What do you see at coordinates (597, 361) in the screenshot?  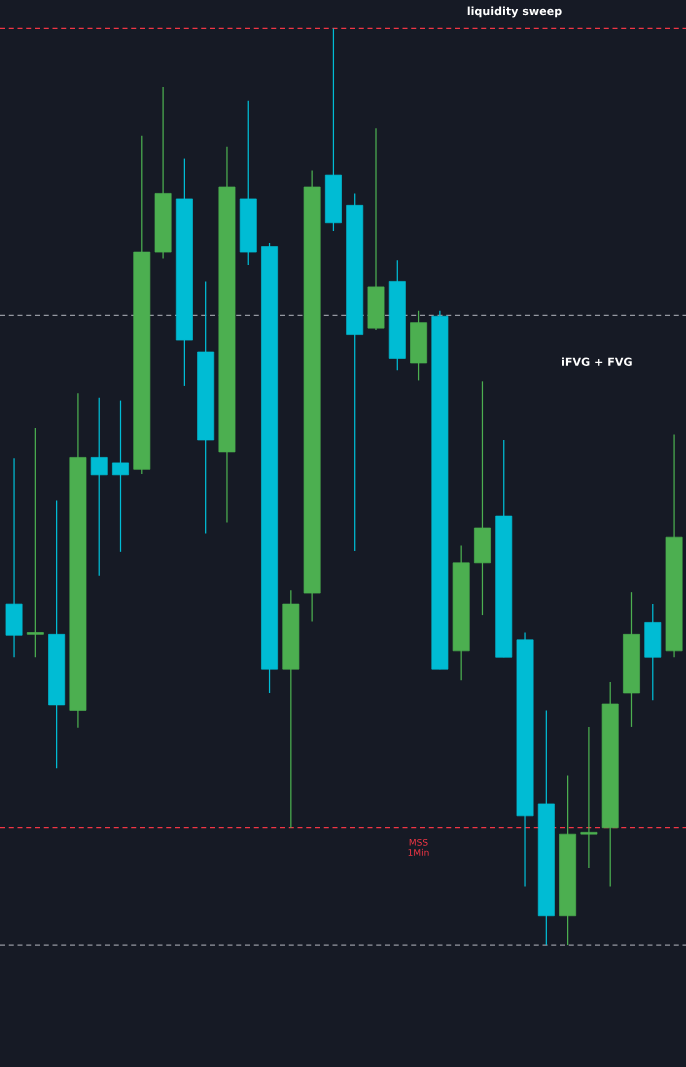 I see `annotation: iFVG + FVG` at bounding box center [597, 361].